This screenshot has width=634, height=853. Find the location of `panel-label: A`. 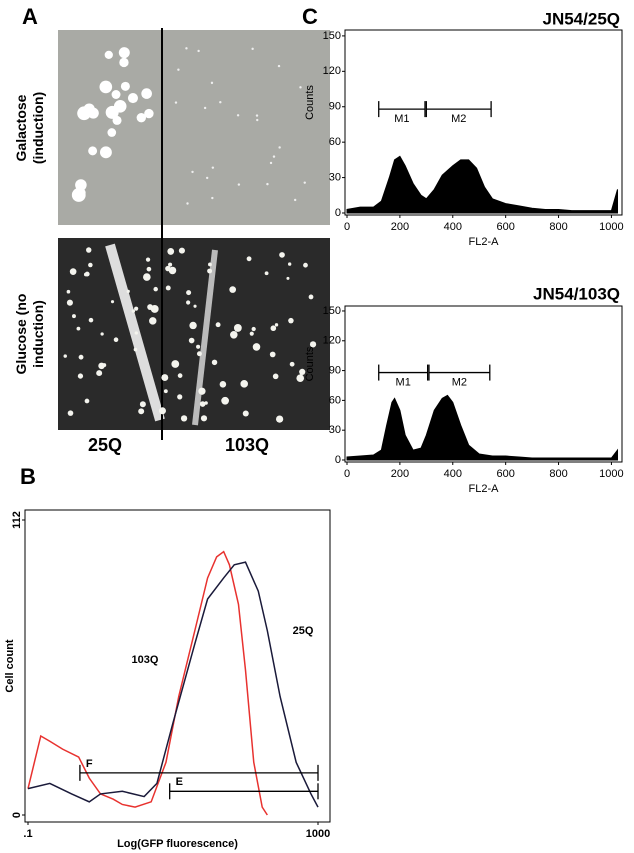

panel-label: A is located at coordinates (30, 16).